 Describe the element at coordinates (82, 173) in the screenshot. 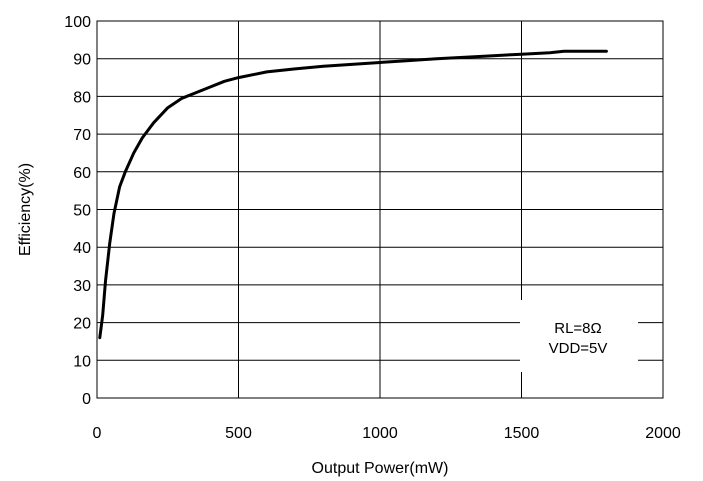

I see `y-tick-label-60: 60` at that location.